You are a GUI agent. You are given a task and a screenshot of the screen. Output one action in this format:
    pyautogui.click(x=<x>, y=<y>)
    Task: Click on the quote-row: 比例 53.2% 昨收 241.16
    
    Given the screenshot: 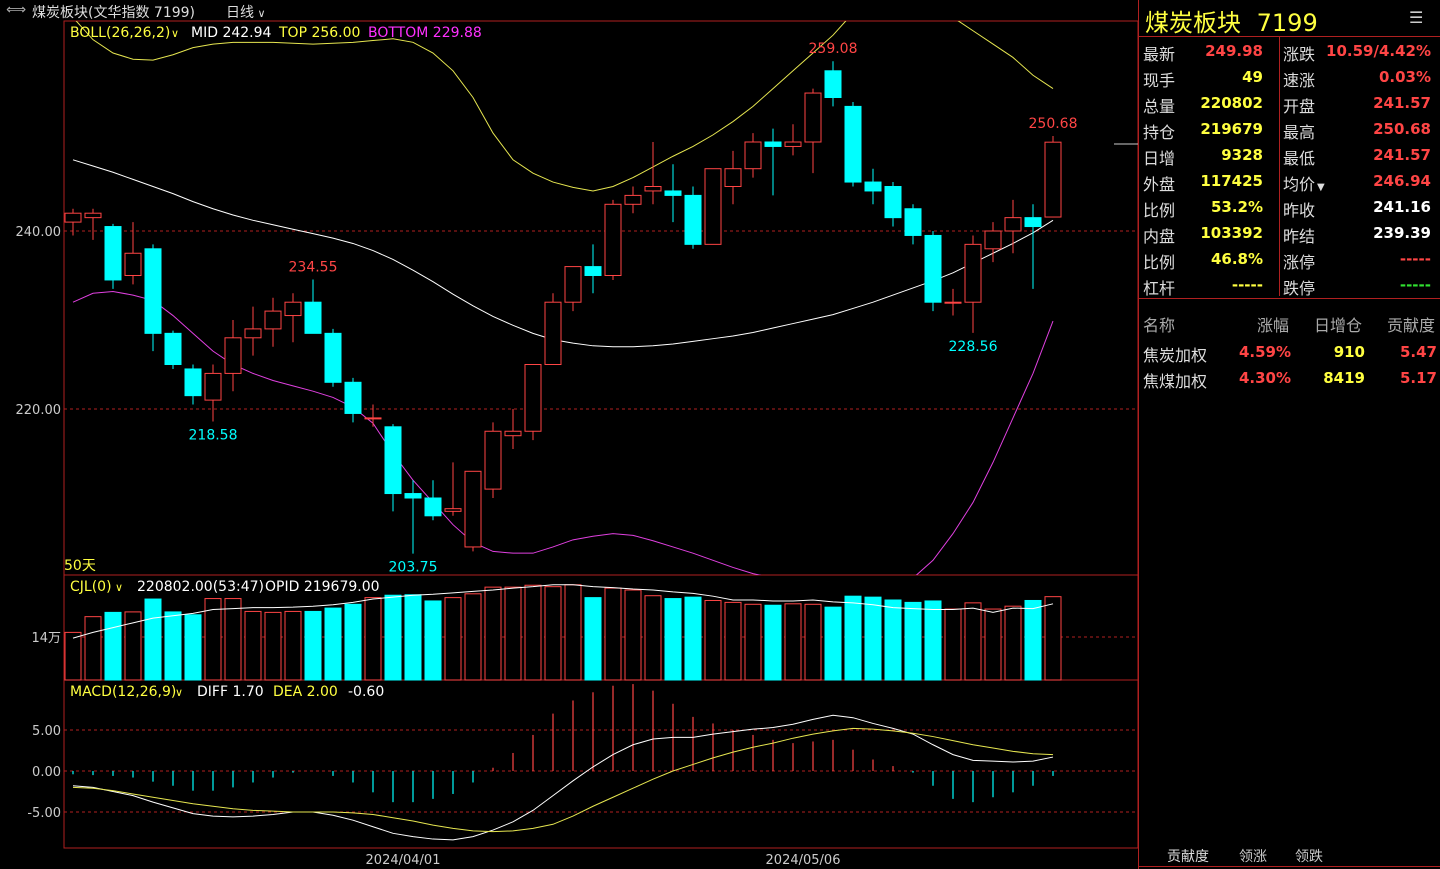 What is the action you would take?
    pyautogui.click(x=1289, y=209)
    